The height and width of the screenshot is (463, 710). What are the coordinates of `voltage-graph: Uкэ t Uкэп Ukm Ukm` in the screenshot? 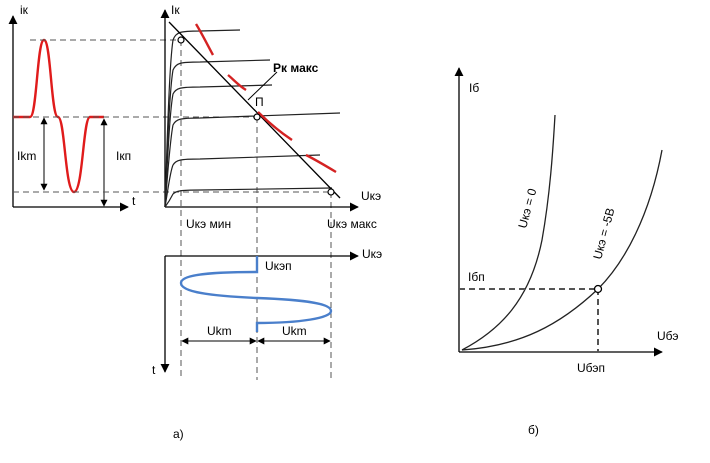 It's located at (267, 312).